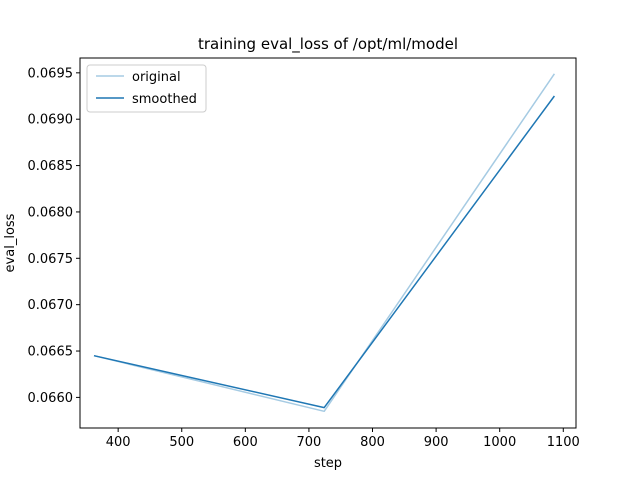  Describe the element at coordinates (328, 44) in the screenshot. I see `chart-title: training eval_loss of /opt/ml/model` at that location.